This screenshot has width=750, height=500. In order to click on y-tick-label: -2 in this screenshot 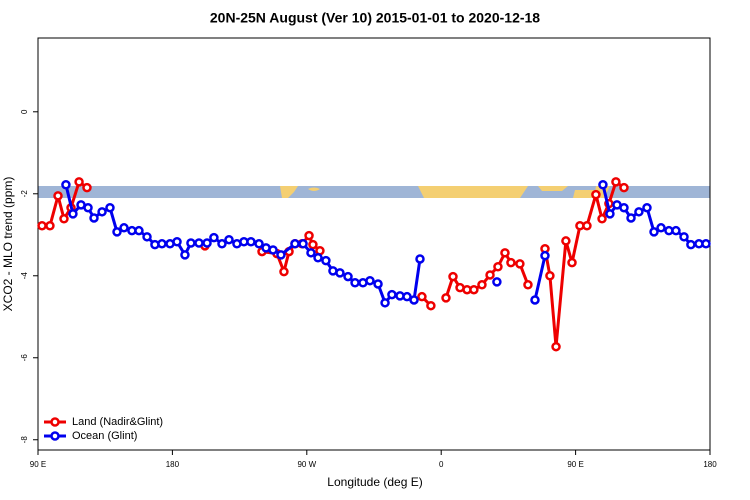, I will do `click(24, 194)`.